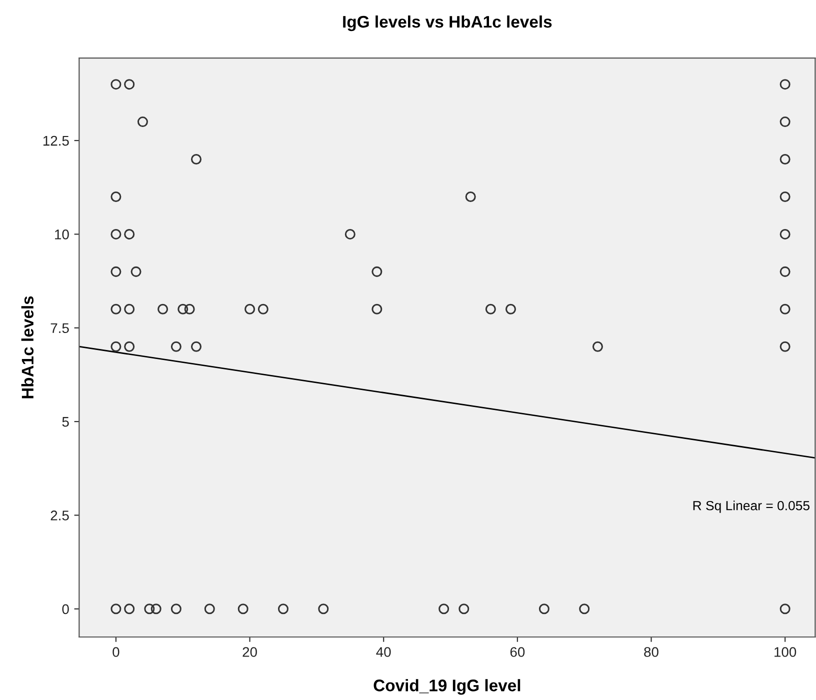 This screenshot has height=700, width=816. I want to click on y-tick-label: 2.5, so click(59, 515).